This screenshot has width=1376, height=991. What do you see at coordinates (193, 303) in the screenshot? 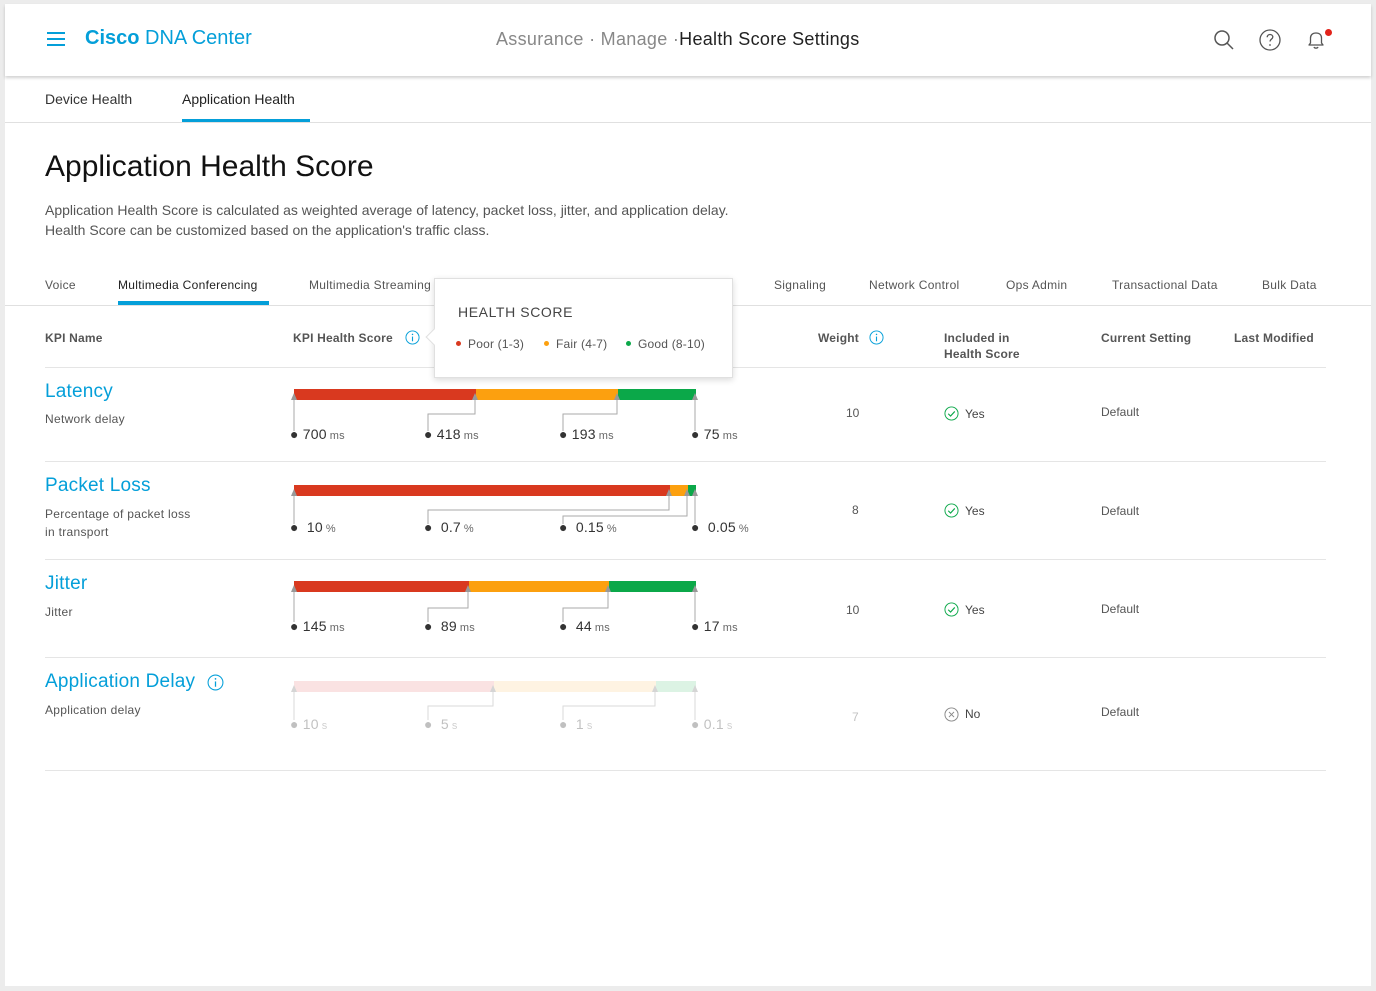
I see `active-traffic-tab-indicator` at bounding box center [193, 303].